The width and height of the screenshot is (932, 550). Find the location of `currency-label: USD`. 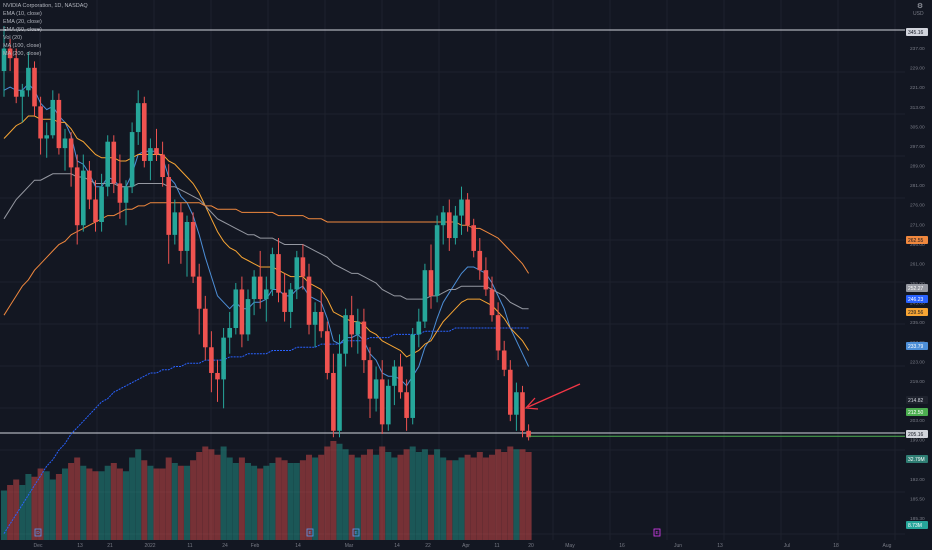

currency-label: USD is located at coordinates (918, 14).